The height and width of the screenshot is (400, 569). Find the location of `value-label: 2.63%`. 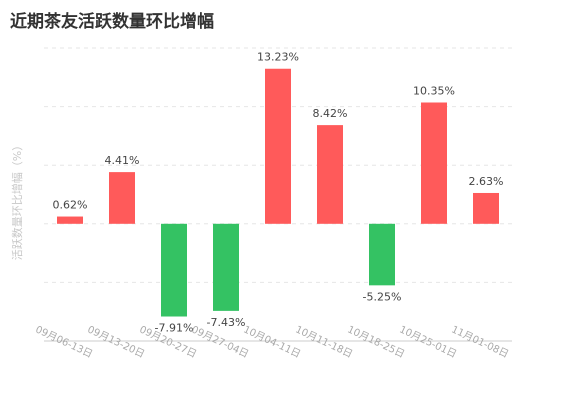

value-label: 2.63% is located at coordinates (486, 181).